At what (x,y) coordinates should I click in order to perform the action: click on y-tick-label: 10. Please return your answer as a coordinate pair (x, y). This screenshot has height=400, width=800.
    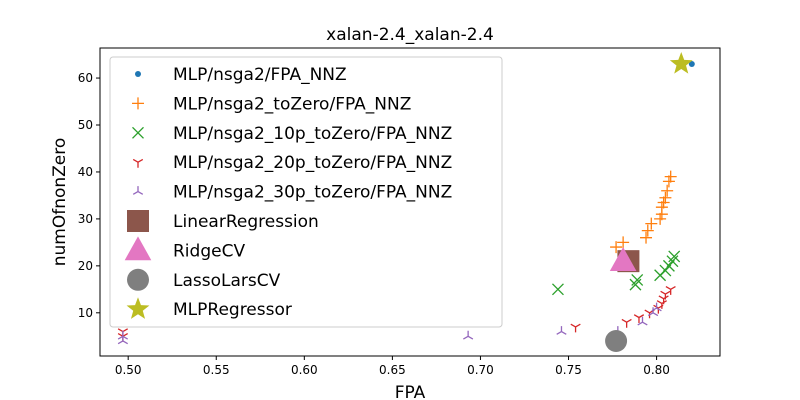
    Looking at the image, I should click on (85, 313).